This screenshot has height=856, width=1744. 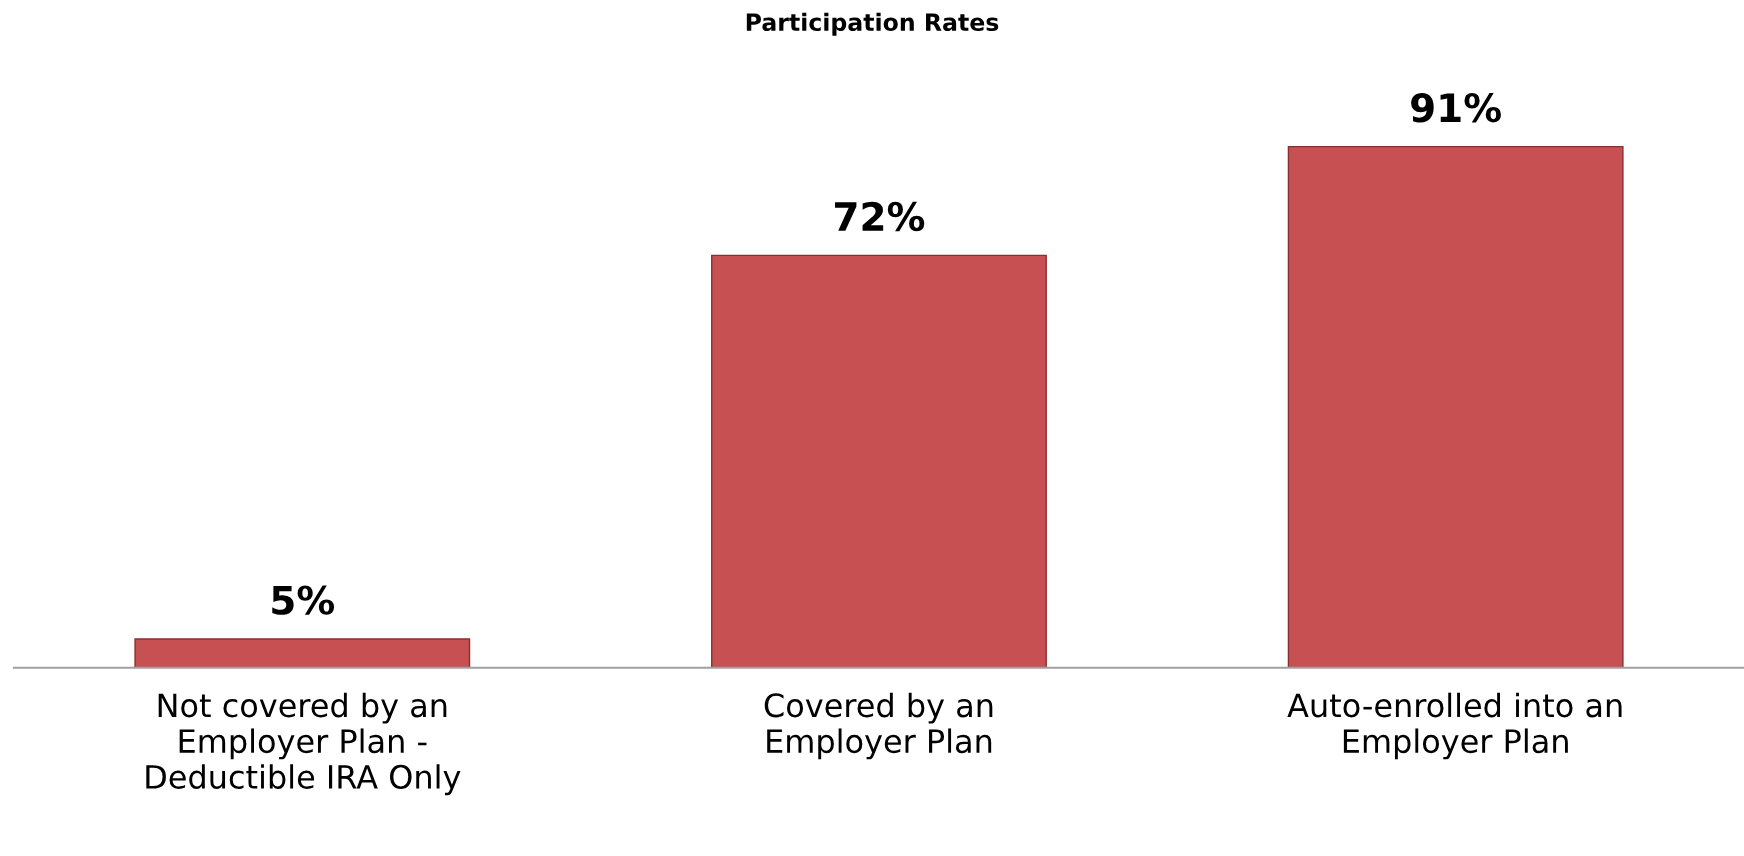 What do you see at coordinates (1454, 726) in the screenshot?
I see `x-tick-label: Auto-enrolled into an Employer Plan` at bounding box center [1454, 726].